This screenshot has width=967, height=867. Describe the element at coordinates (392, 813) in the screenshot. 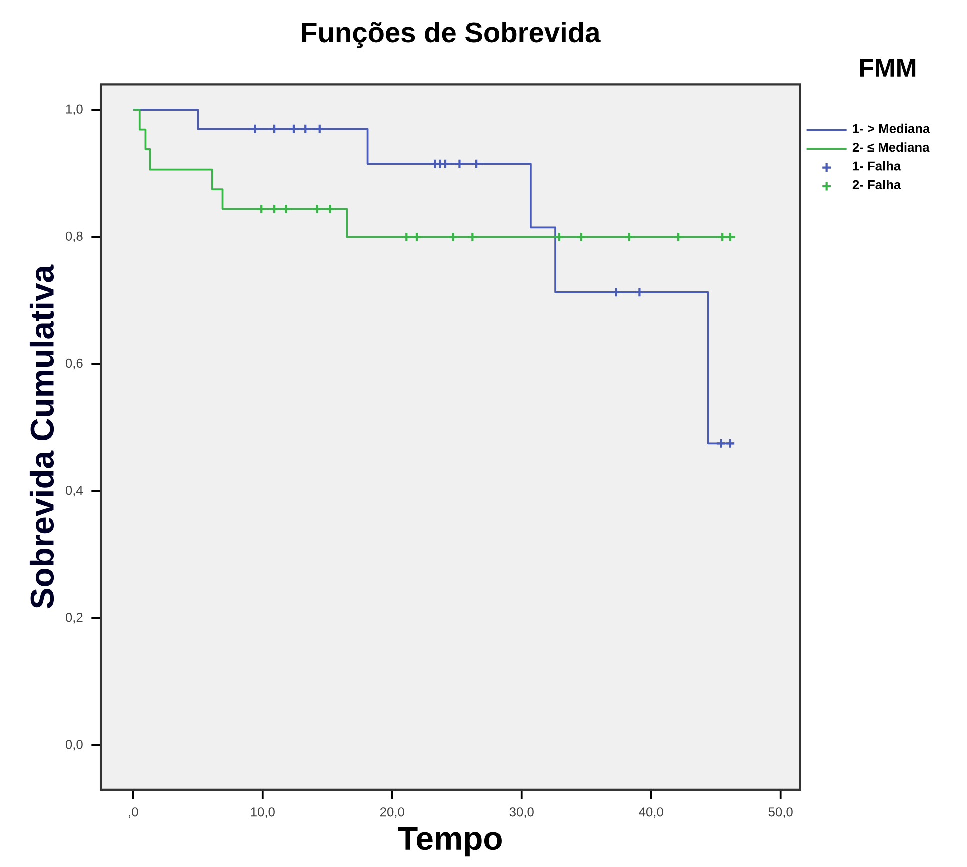

I see `x-tick-label: 20,0` at that location.